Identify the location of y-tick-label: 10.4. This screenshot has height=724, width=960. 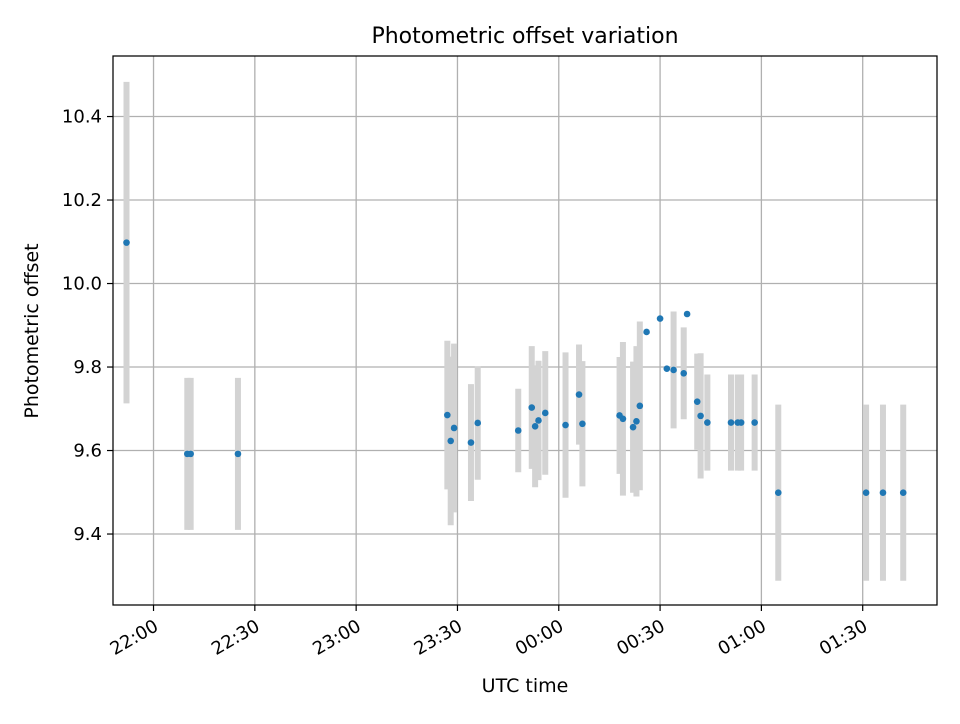
(82, 117).